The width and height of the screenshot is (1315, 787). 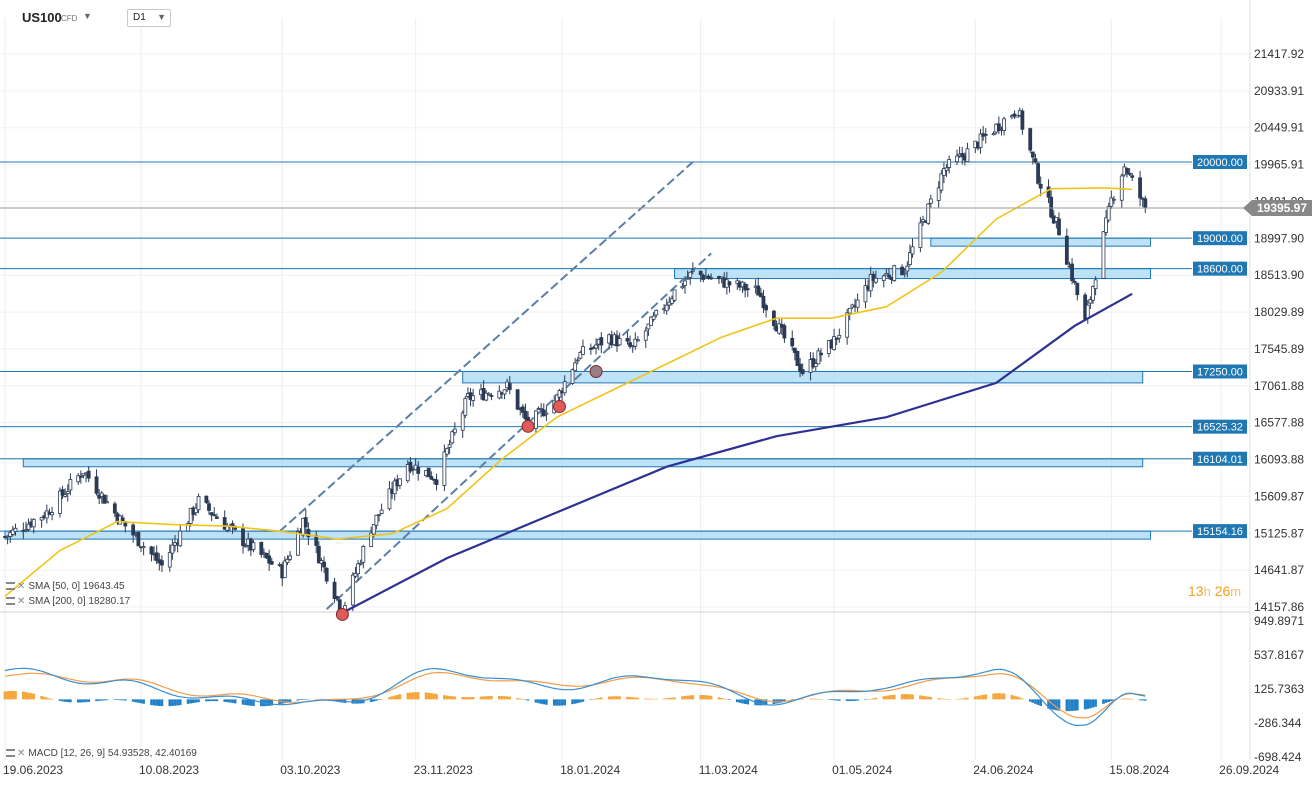 I want to click on time-tick-label: 18.01.2024, so click(x=590, y=770).